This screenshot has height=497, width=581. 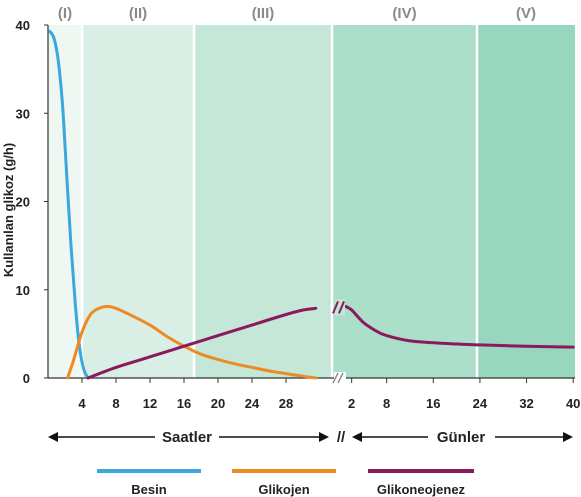 What do you see at coordinates (329, 394) in the screenshot?
I see `x-tick-labels: 4 8 12 16 20 24 28 2 8 16 24 32 40` at bounding box center [329, 394].